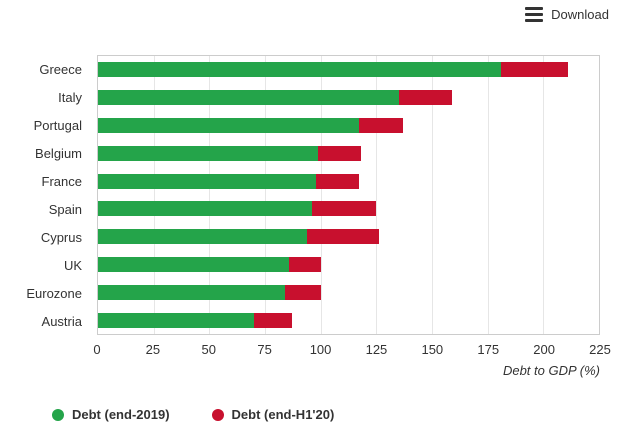 This screenshot has width=631, height=442. Describe the element at coordinates (264, 349) in the screenshot. I see `x-tick-label-75: 75` at that location.